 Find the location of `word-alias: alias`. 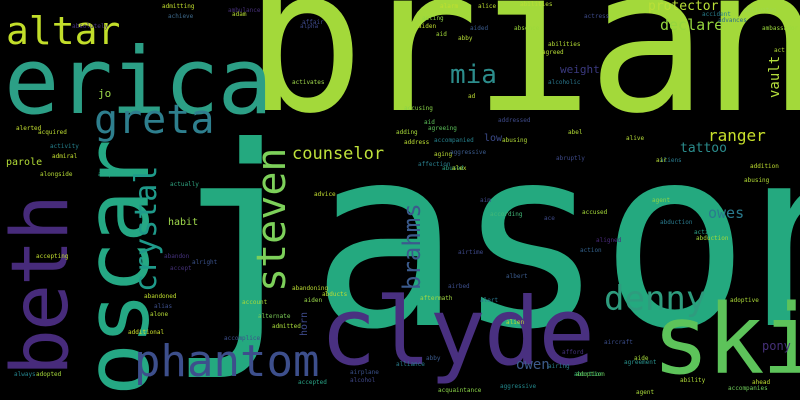

word-alias: alias is located at coordinates (163, 306).